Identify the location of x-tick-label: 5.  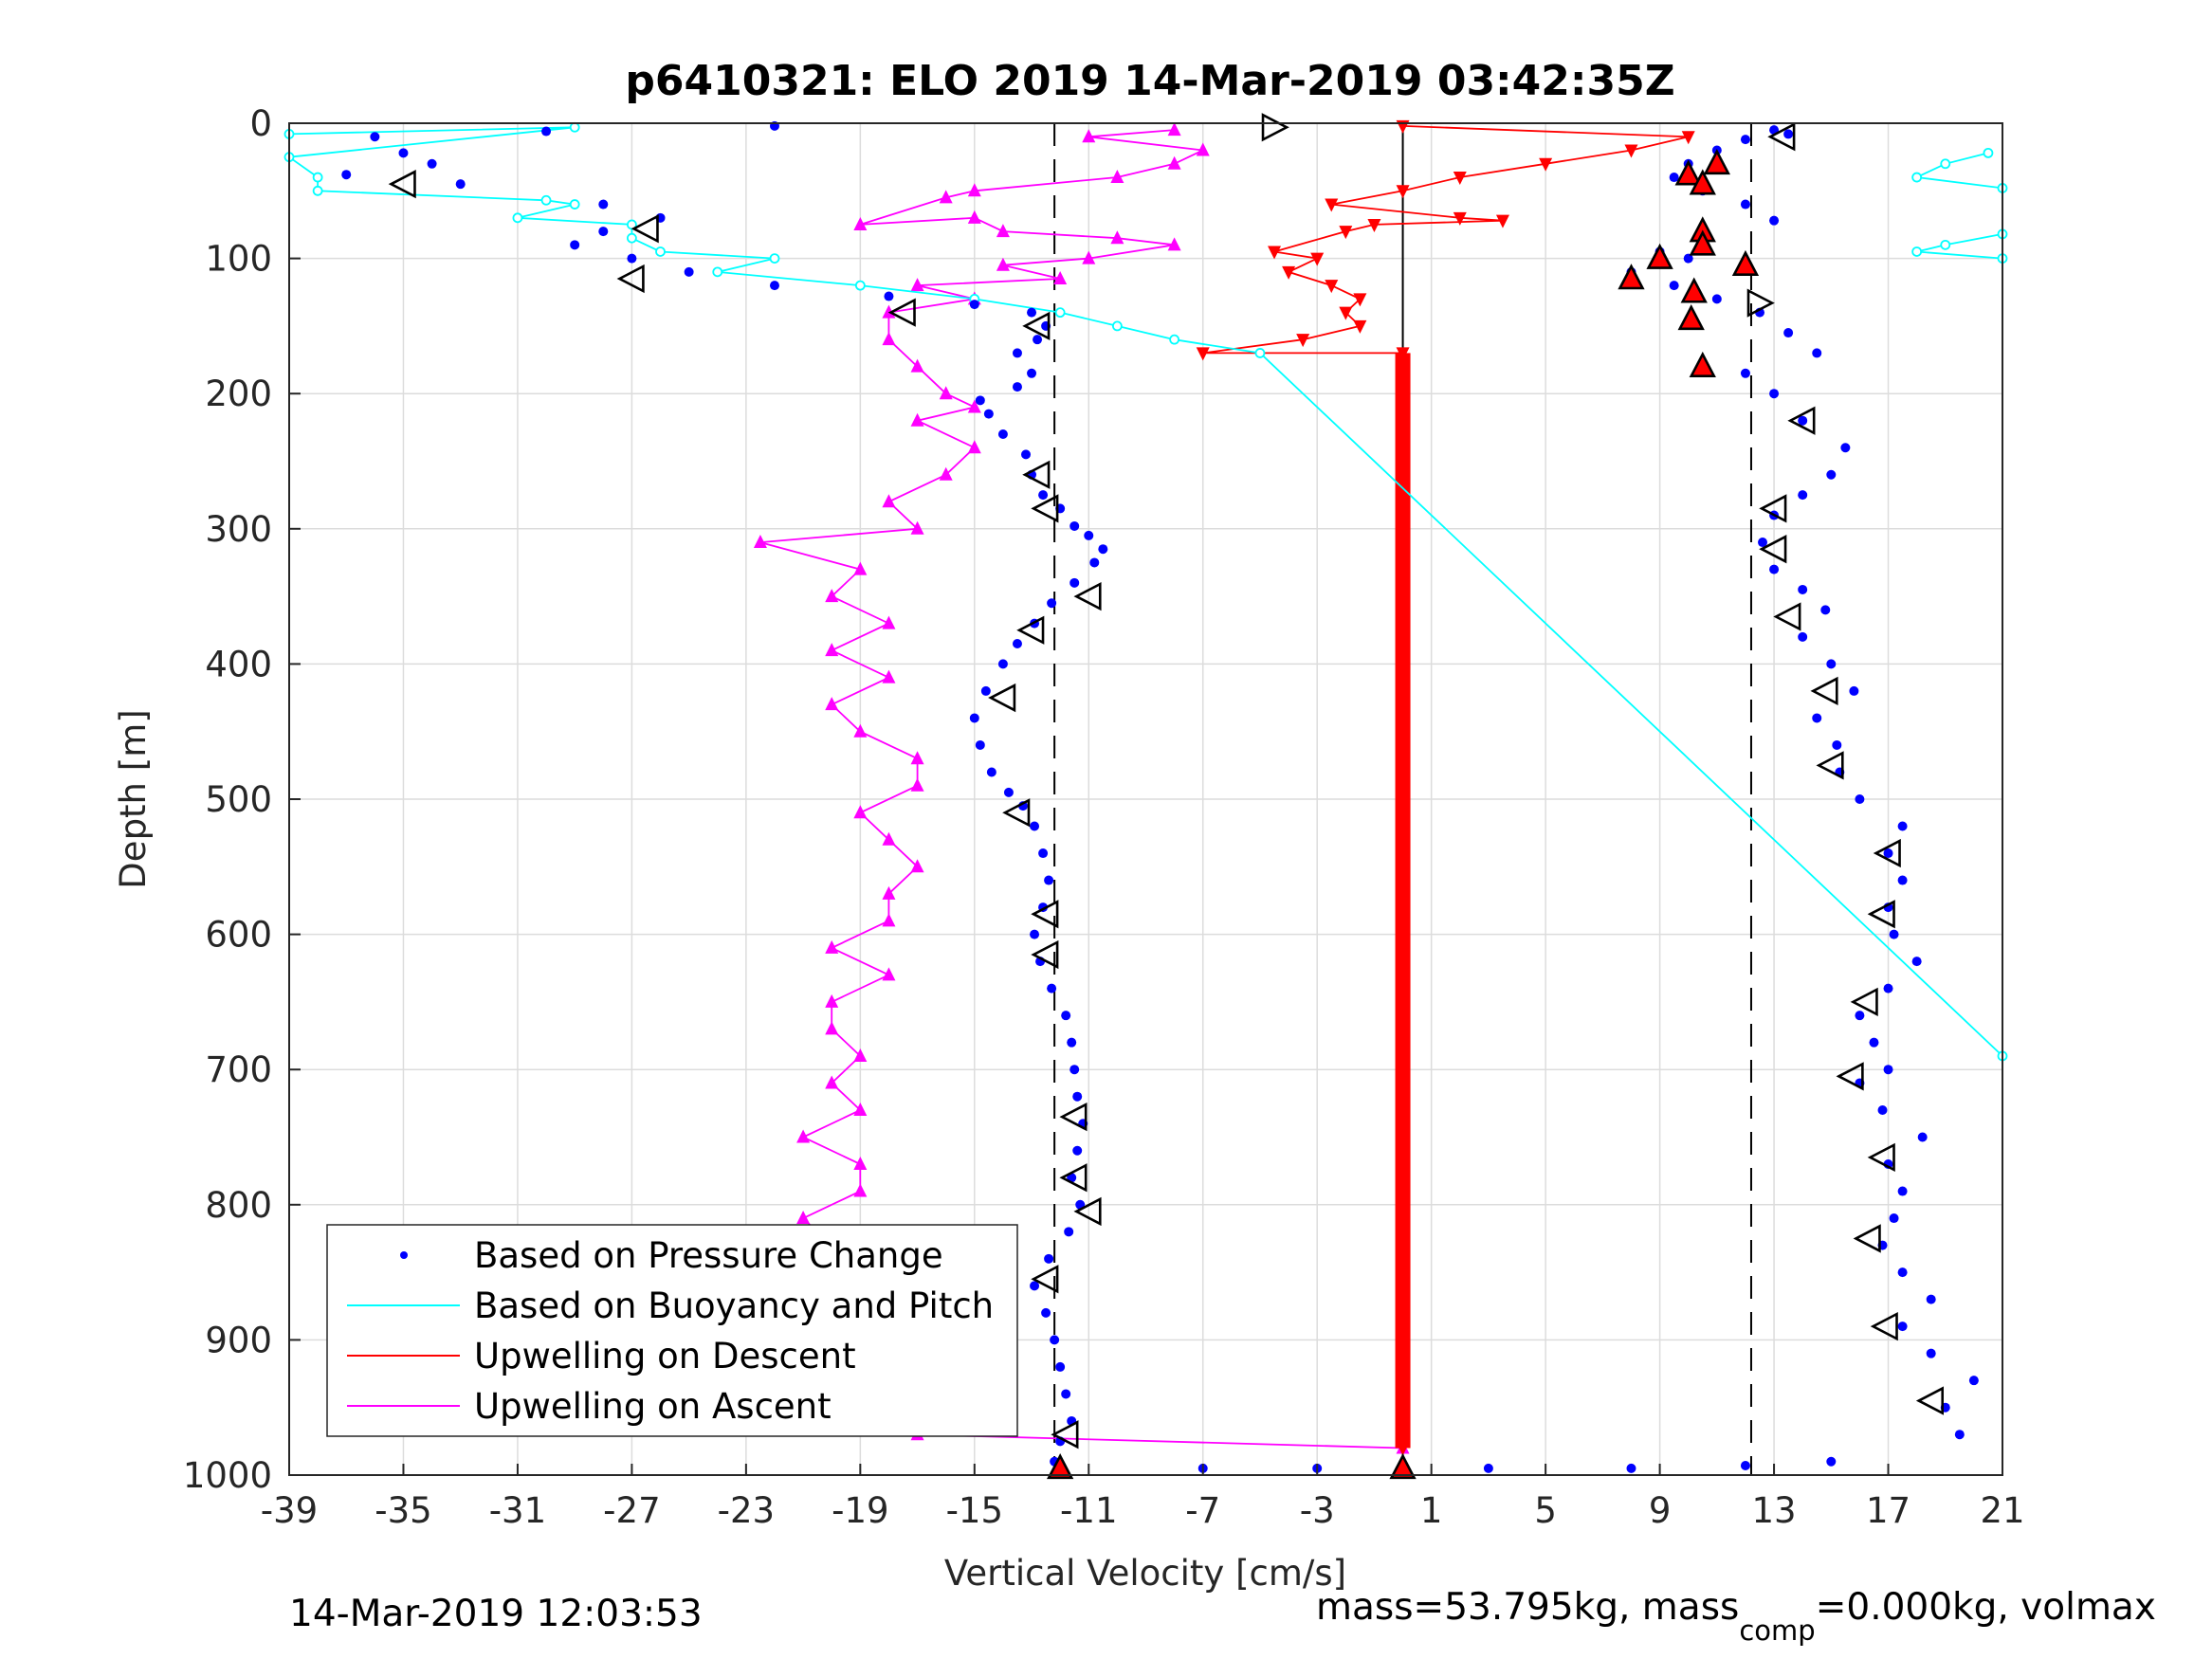
(1545, 1510).